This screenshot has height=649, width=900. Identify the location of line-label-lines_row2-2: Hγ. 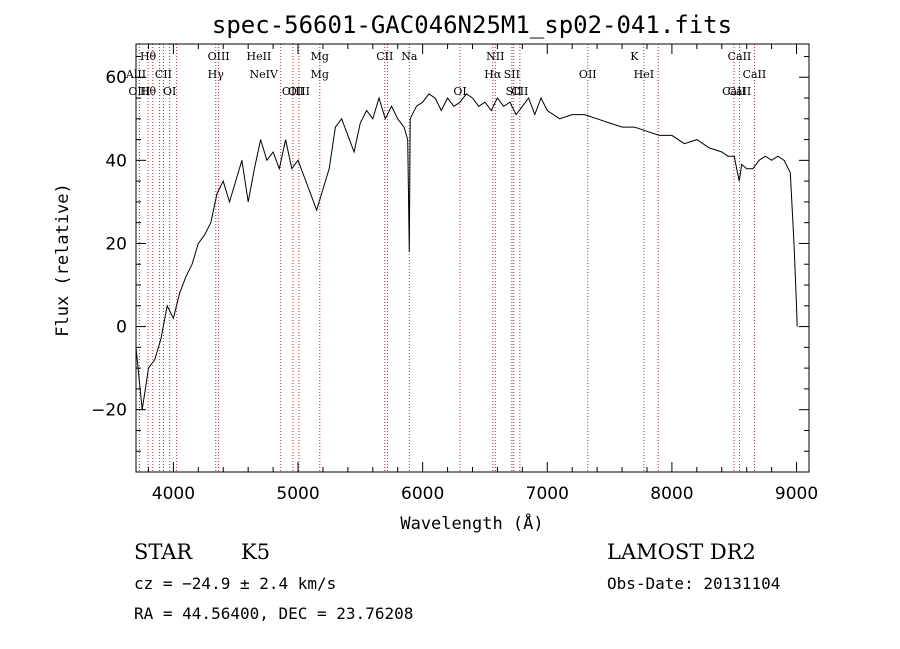
(216, 74).